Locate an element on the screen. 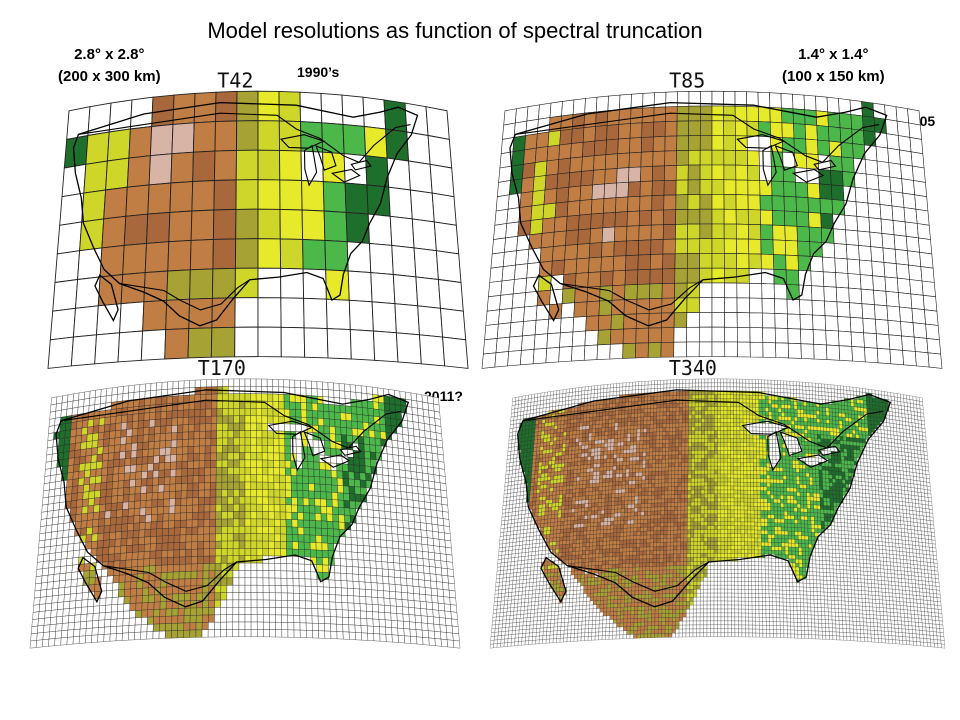  truncation-label: T340 is located at coordinates (693, 368).